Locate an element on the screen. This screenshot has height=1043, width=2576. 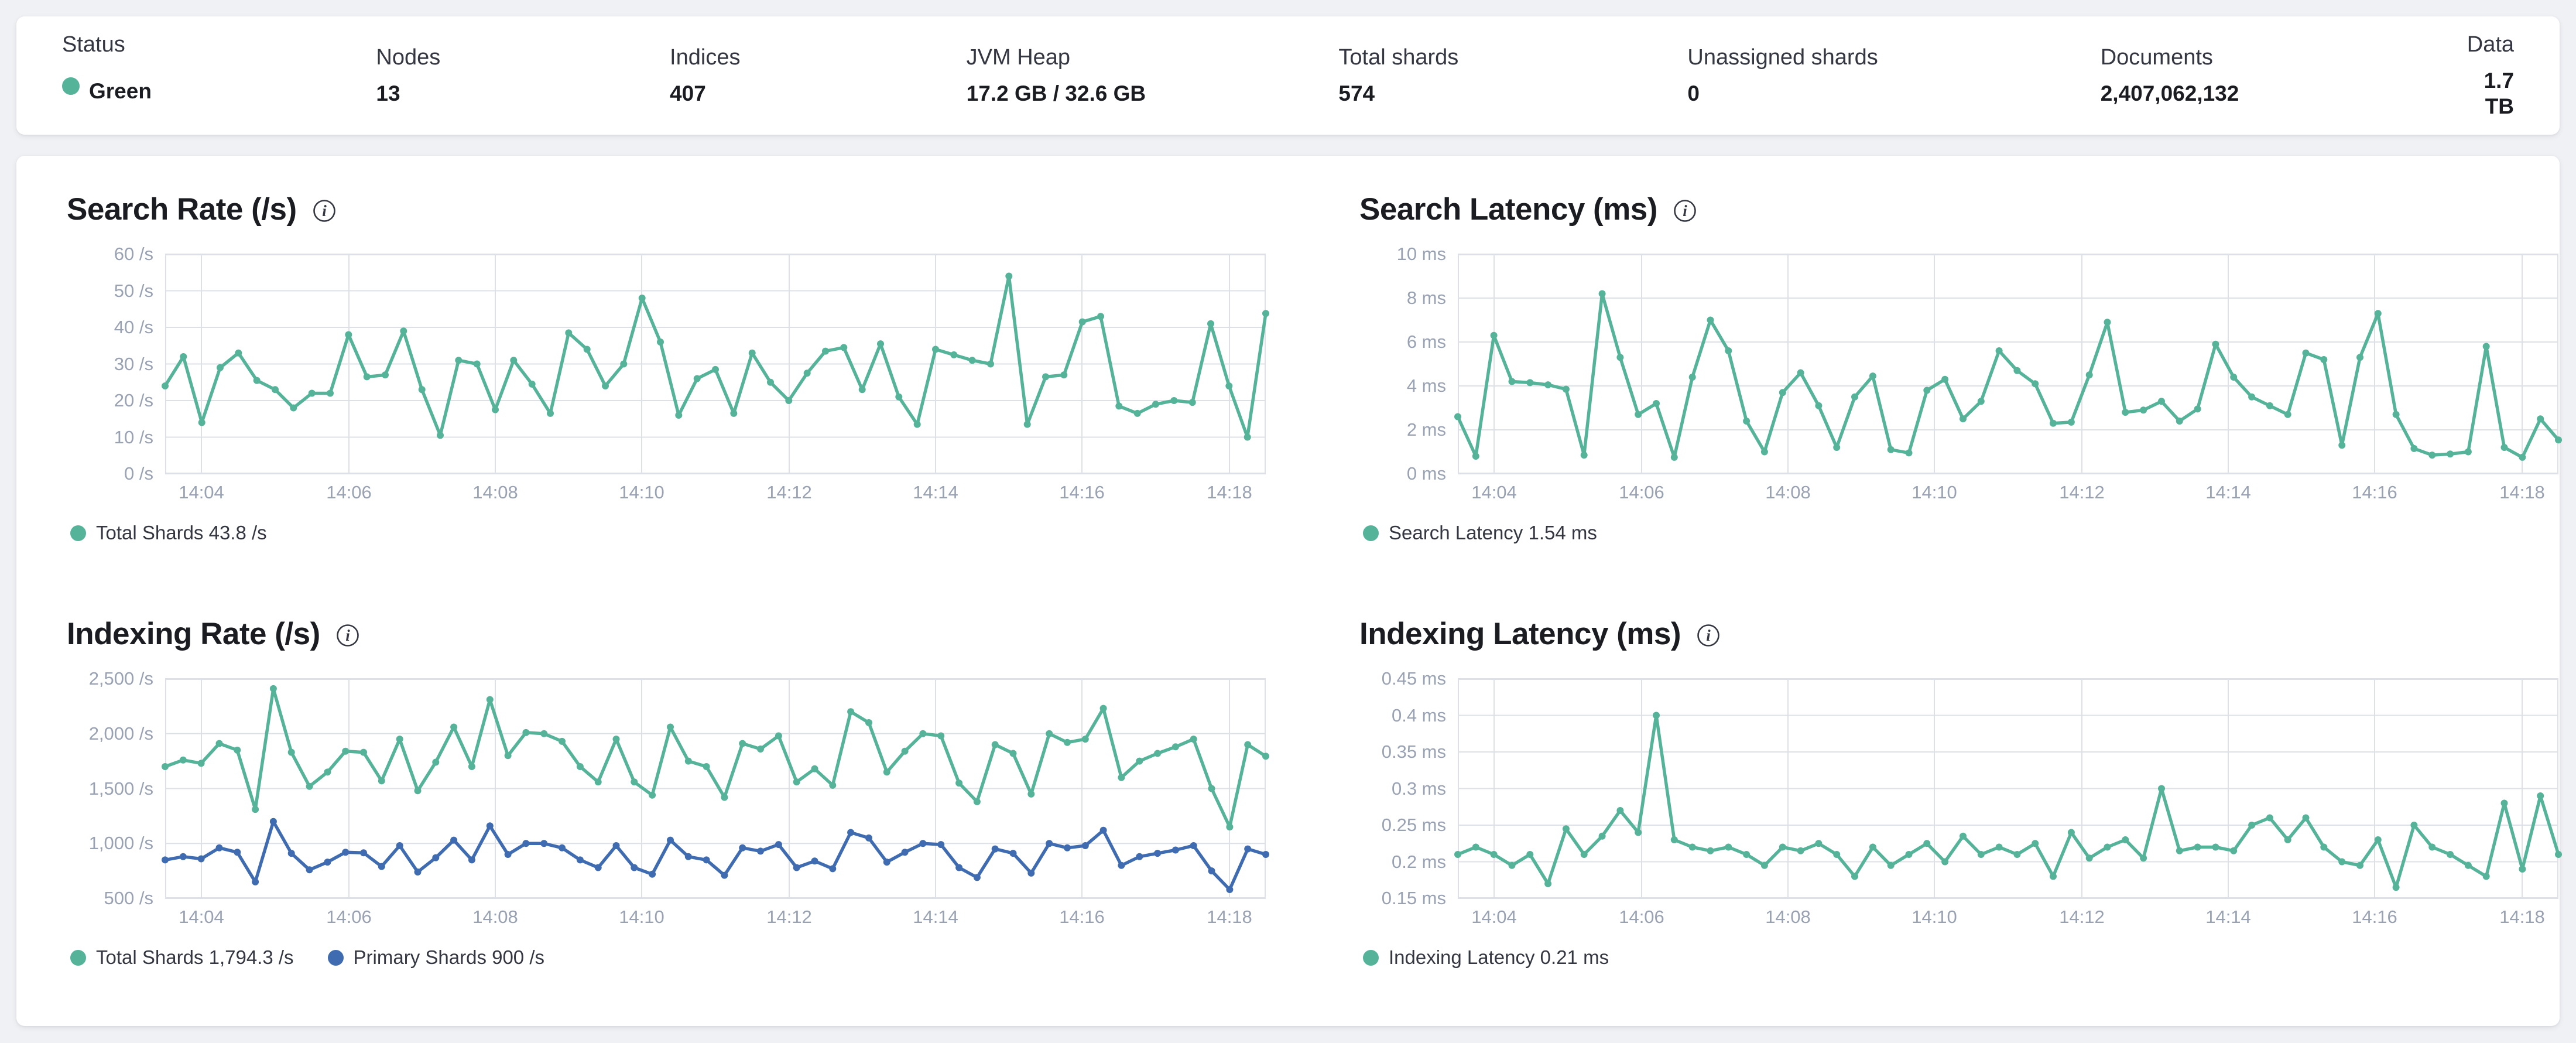
stat-jvm-heap: JVM Heap 17.2 GB / 32.6 GB is located at coordinates (1153, 76).